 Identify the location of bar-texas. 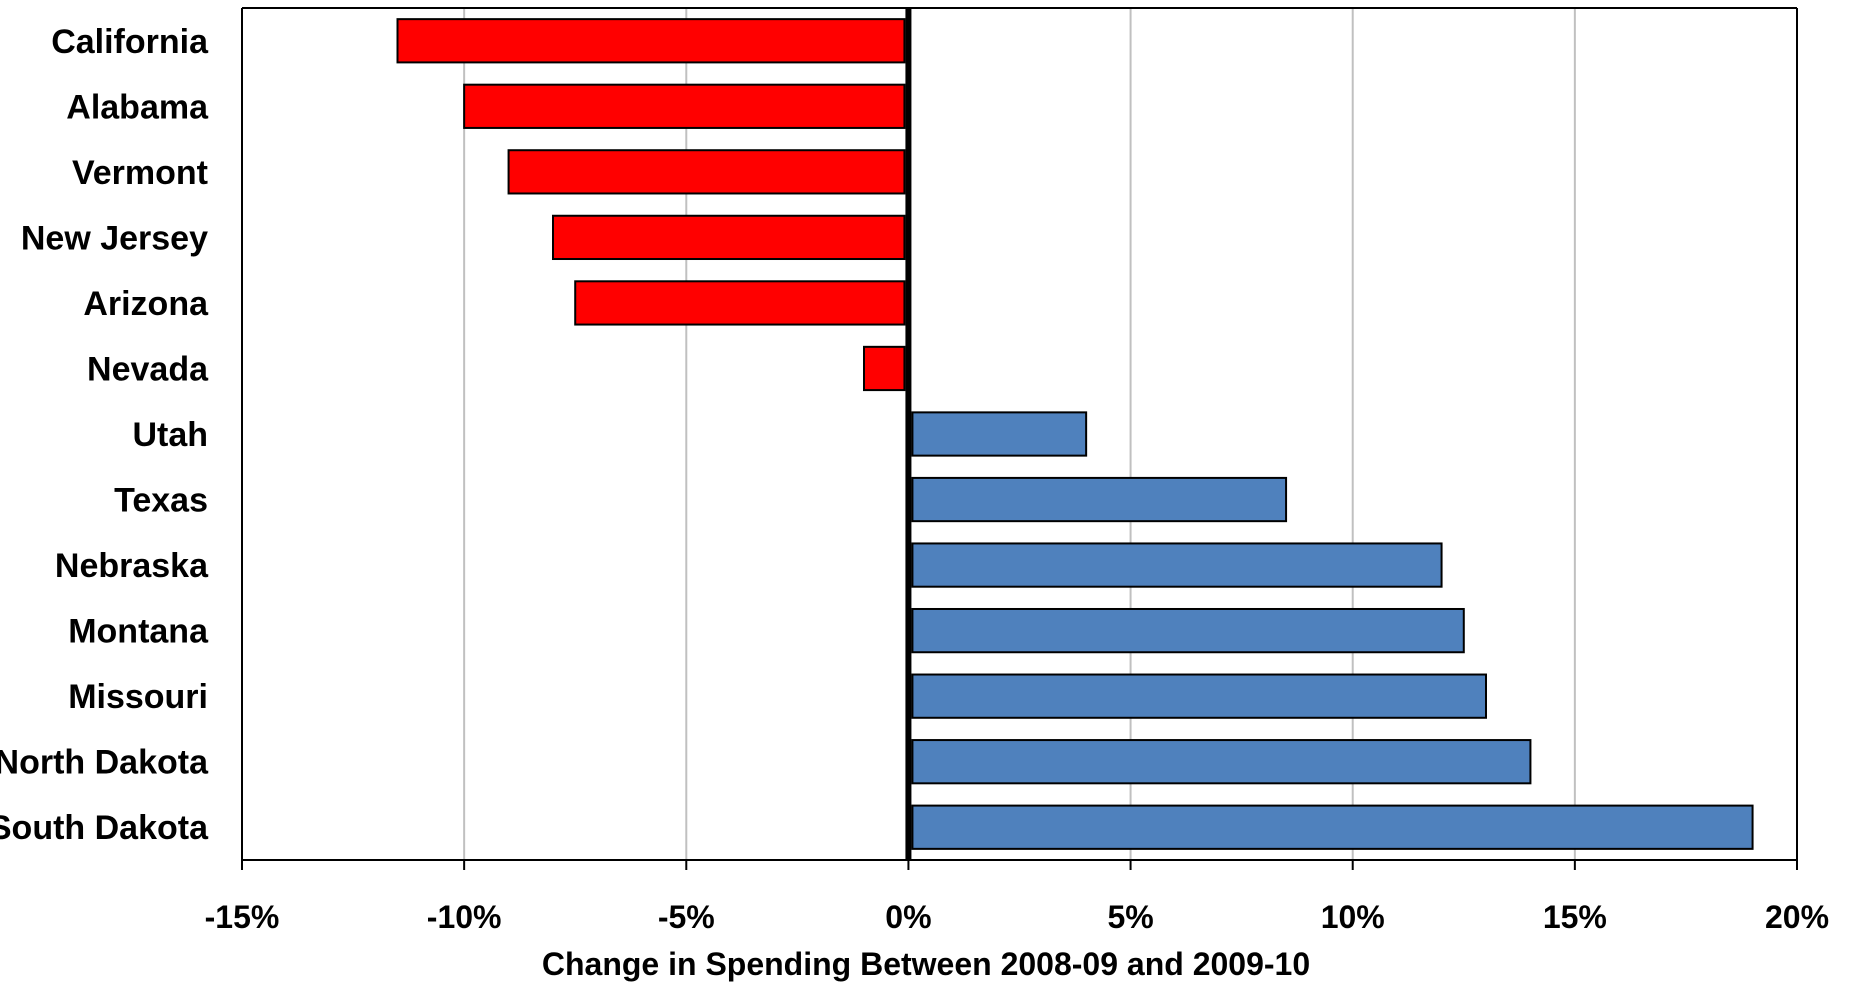
(1099, 499).